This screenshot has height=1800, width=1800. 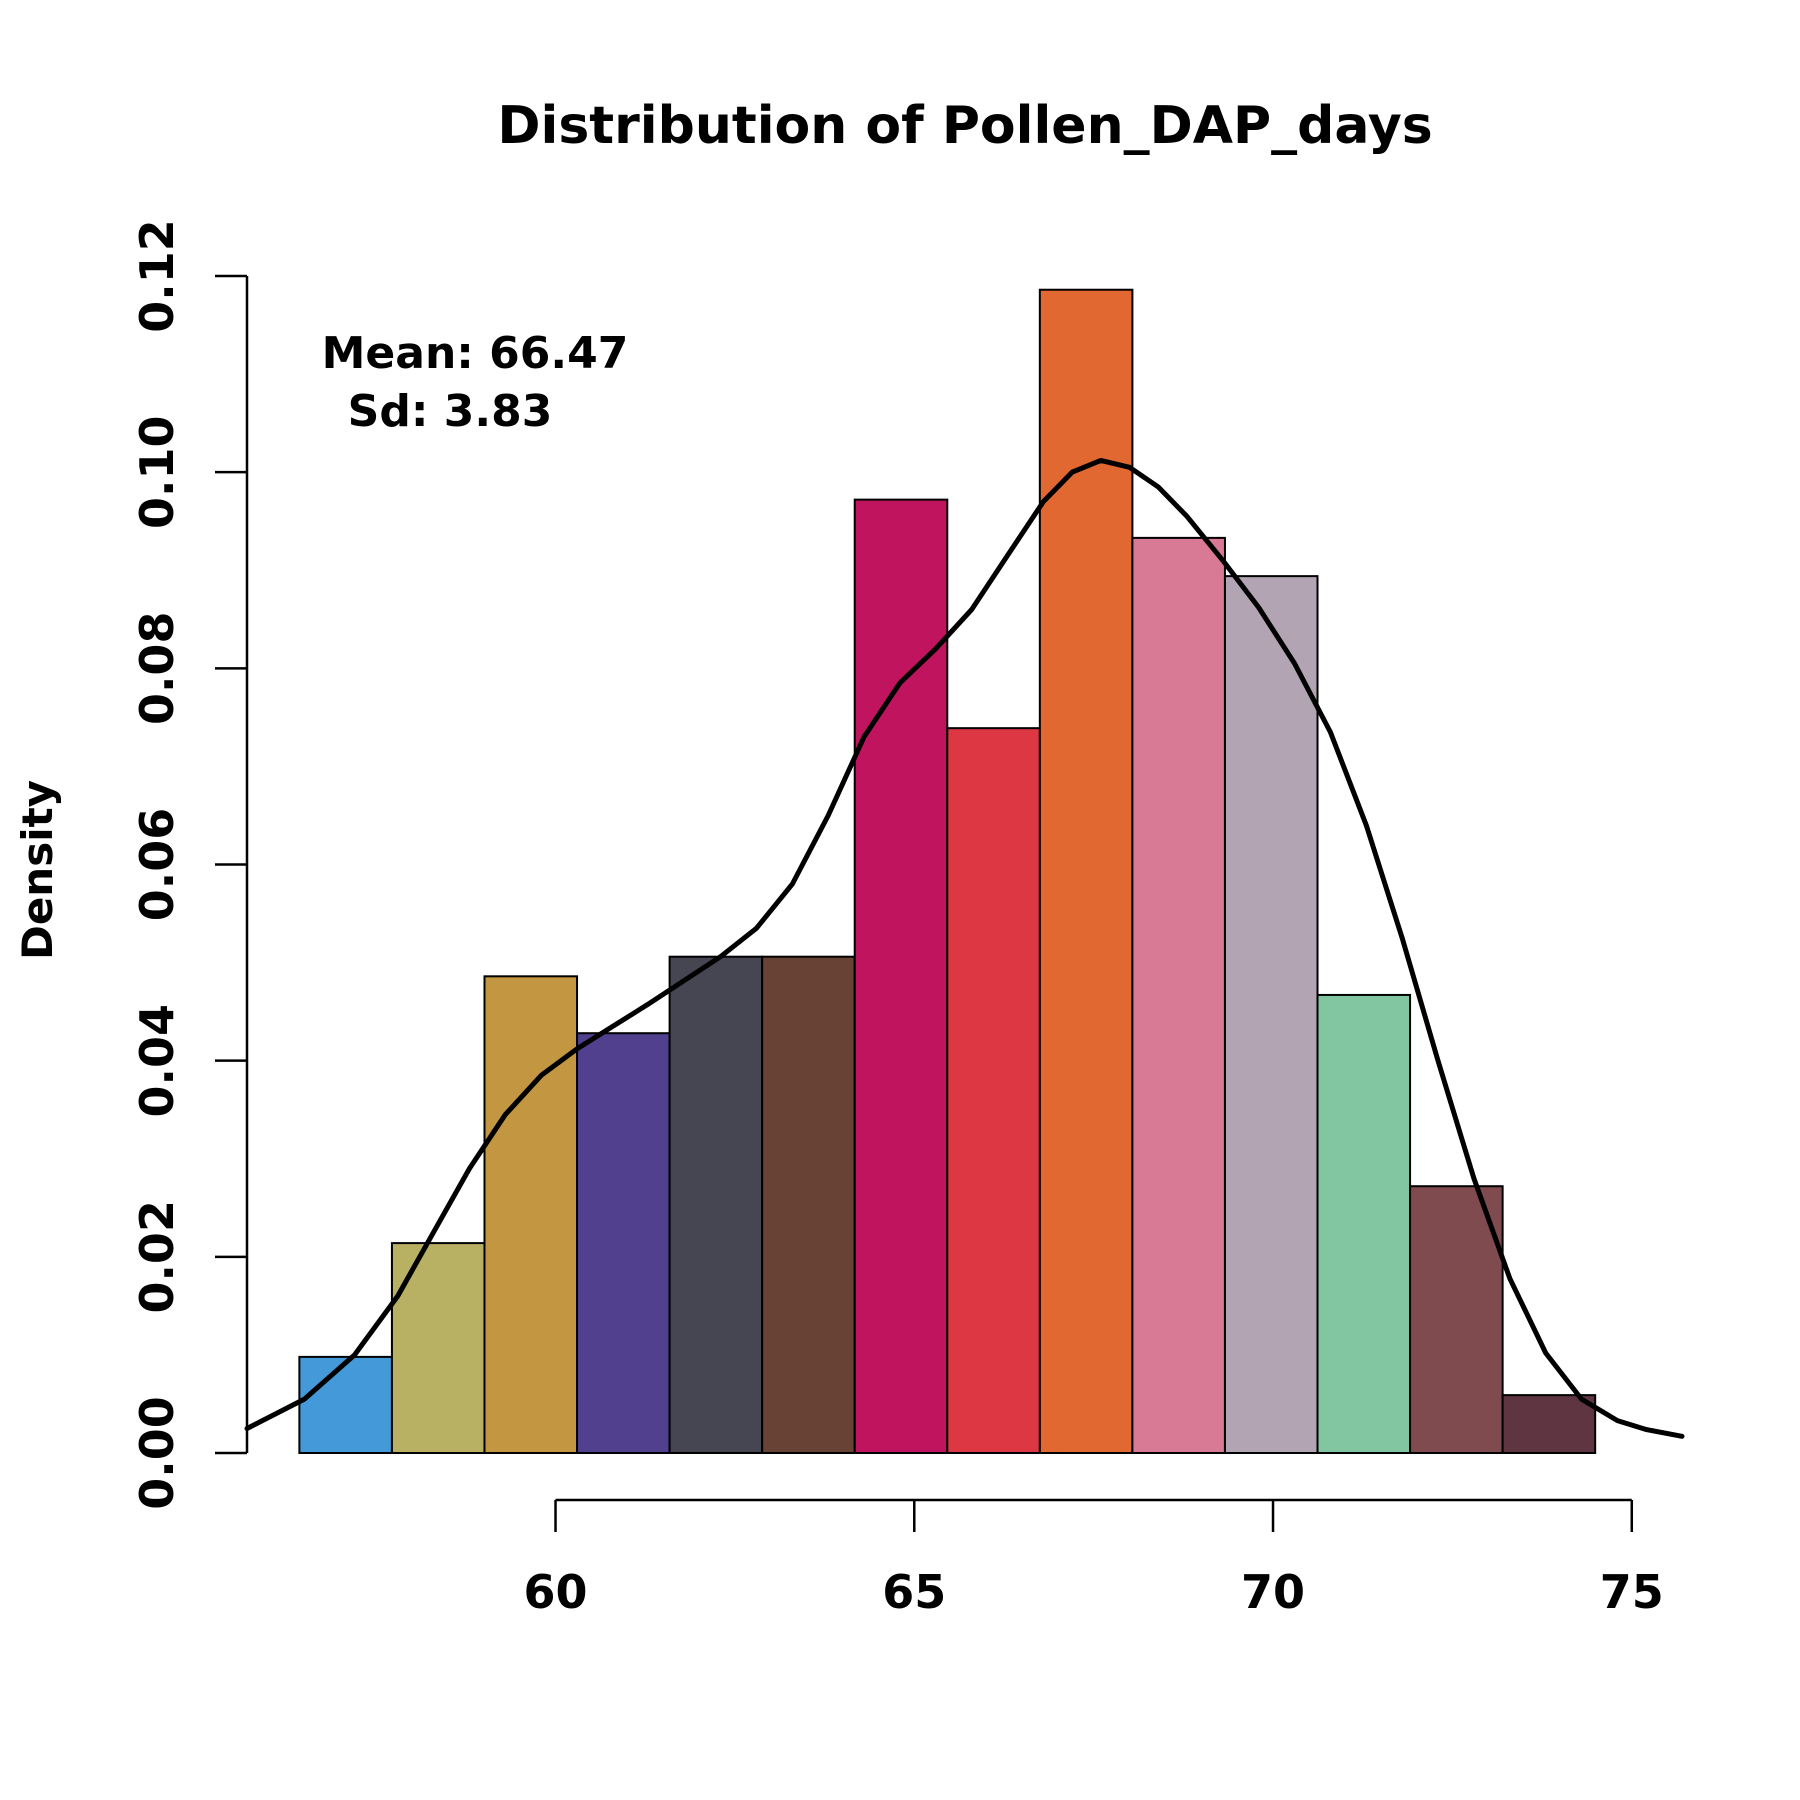 I want to click on y-tick-label-0.02: 0.02, so click(x=157, y=1257).